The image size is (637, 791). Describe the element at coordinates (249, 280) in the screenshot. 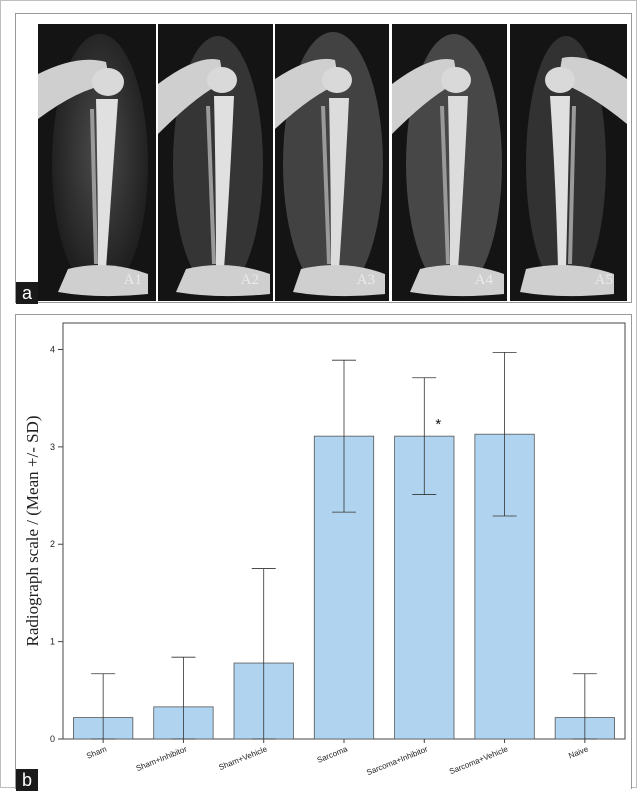

I see `xray-label-a2: A2` at that location.